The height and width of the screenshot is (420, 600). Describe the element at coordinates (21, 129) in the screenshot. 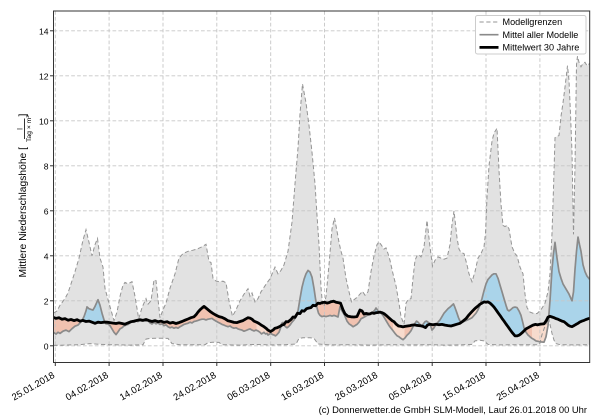

I see `svg-text: l` at that location.